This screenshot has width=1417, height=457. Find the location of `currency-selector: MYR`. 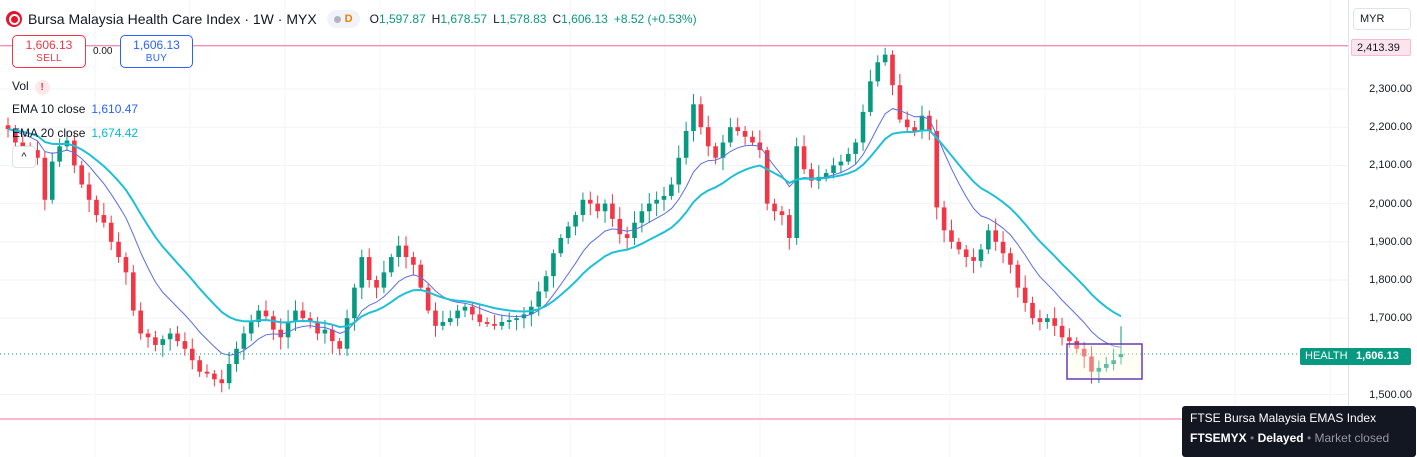

currency-selector: MYR is located at coordinates (1382, 19).